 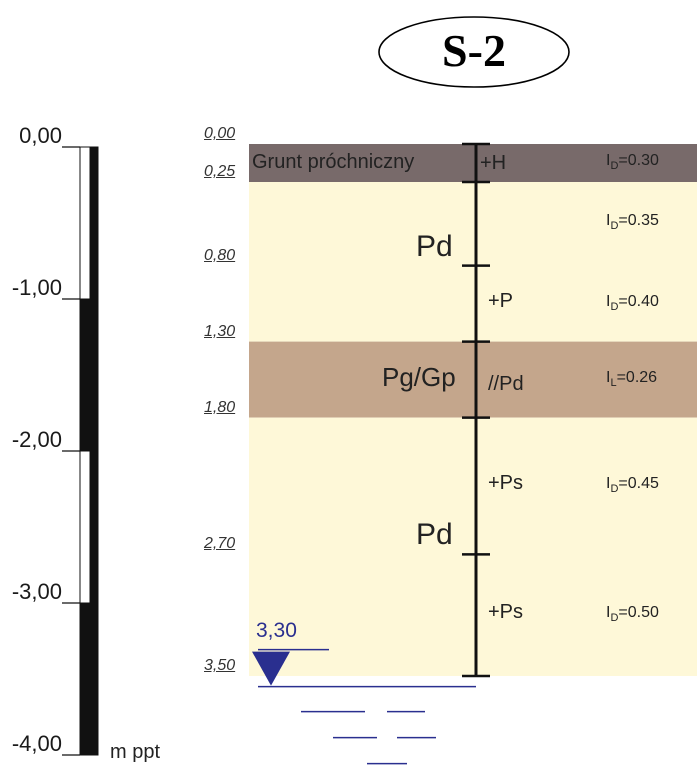 What do you see at coordinates (638, 301) in the screenshot?
I see `index-number: =0.40` at bounding box center [638, 301].